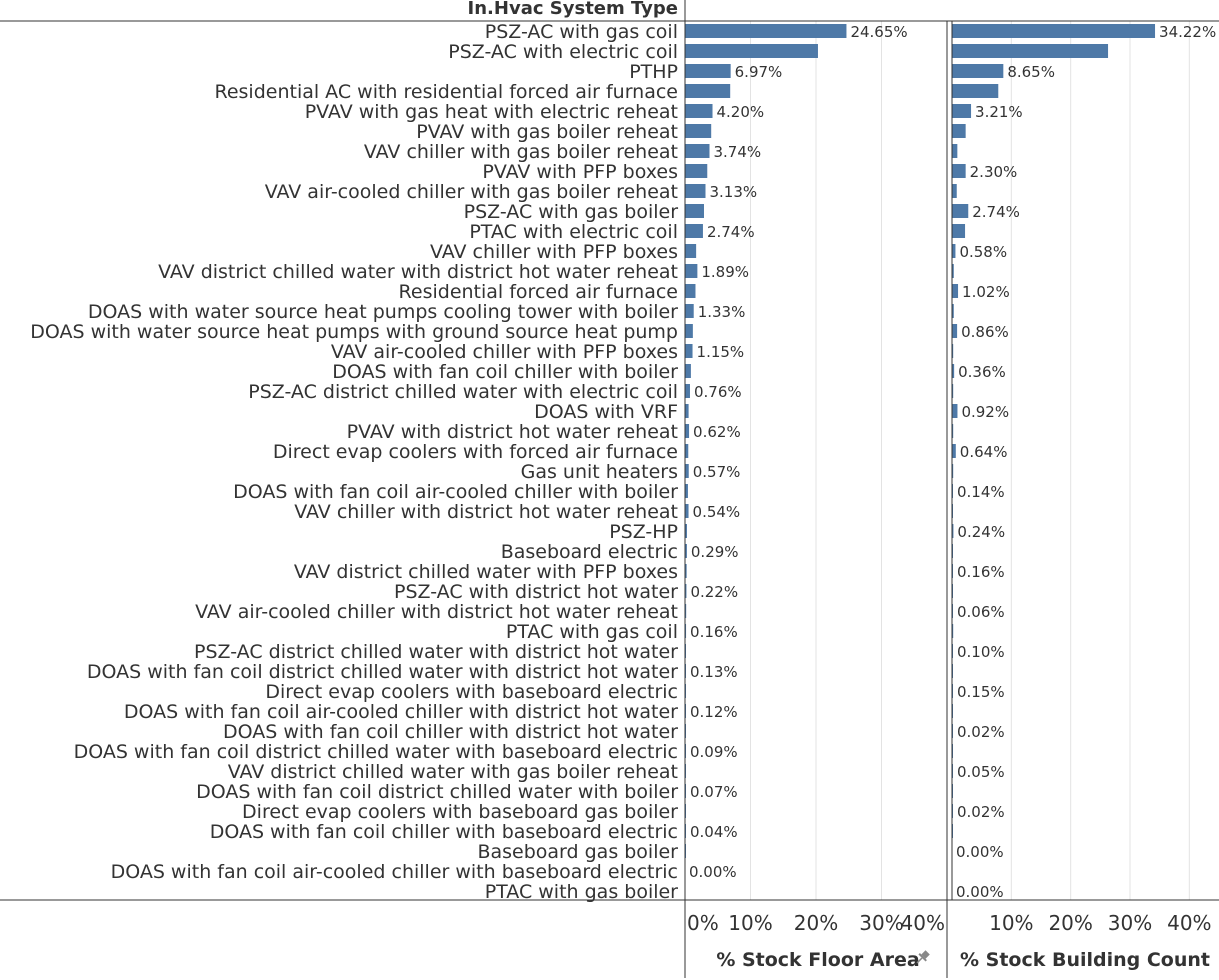 Image resolution: width=1219 pixels, height=980 pixels. Describe the element at coordinates (999, 112) in the screenshot. I see `value-label-building-count: 3.21%` at that location.